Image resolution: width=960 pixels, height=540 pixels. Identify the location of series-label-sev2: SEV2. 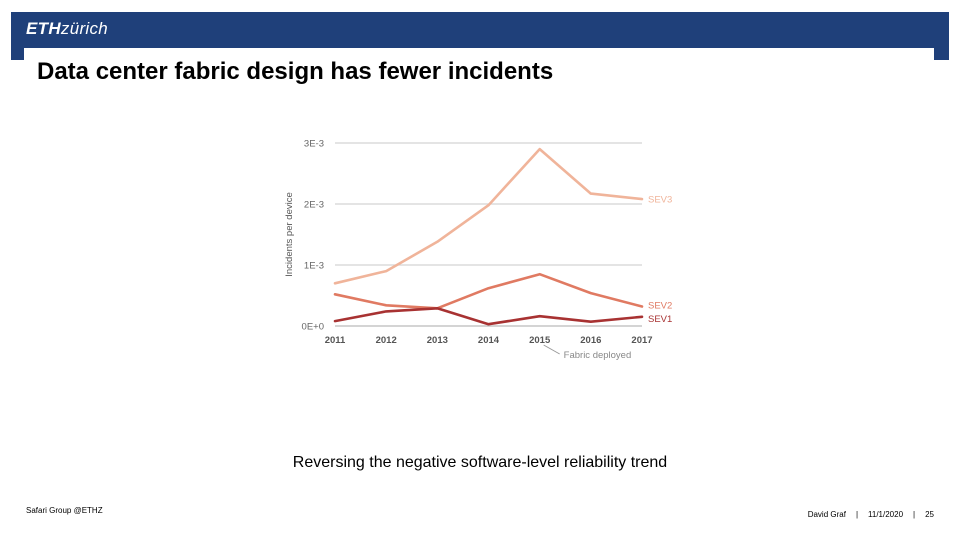
(660, 305).